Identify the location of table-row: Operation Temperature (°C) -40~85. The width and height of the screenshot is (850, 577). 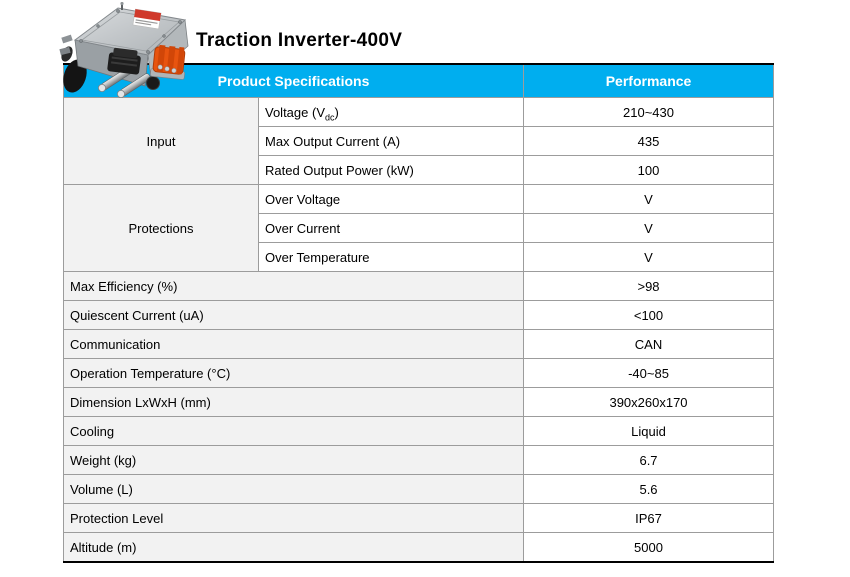
(418, 373).